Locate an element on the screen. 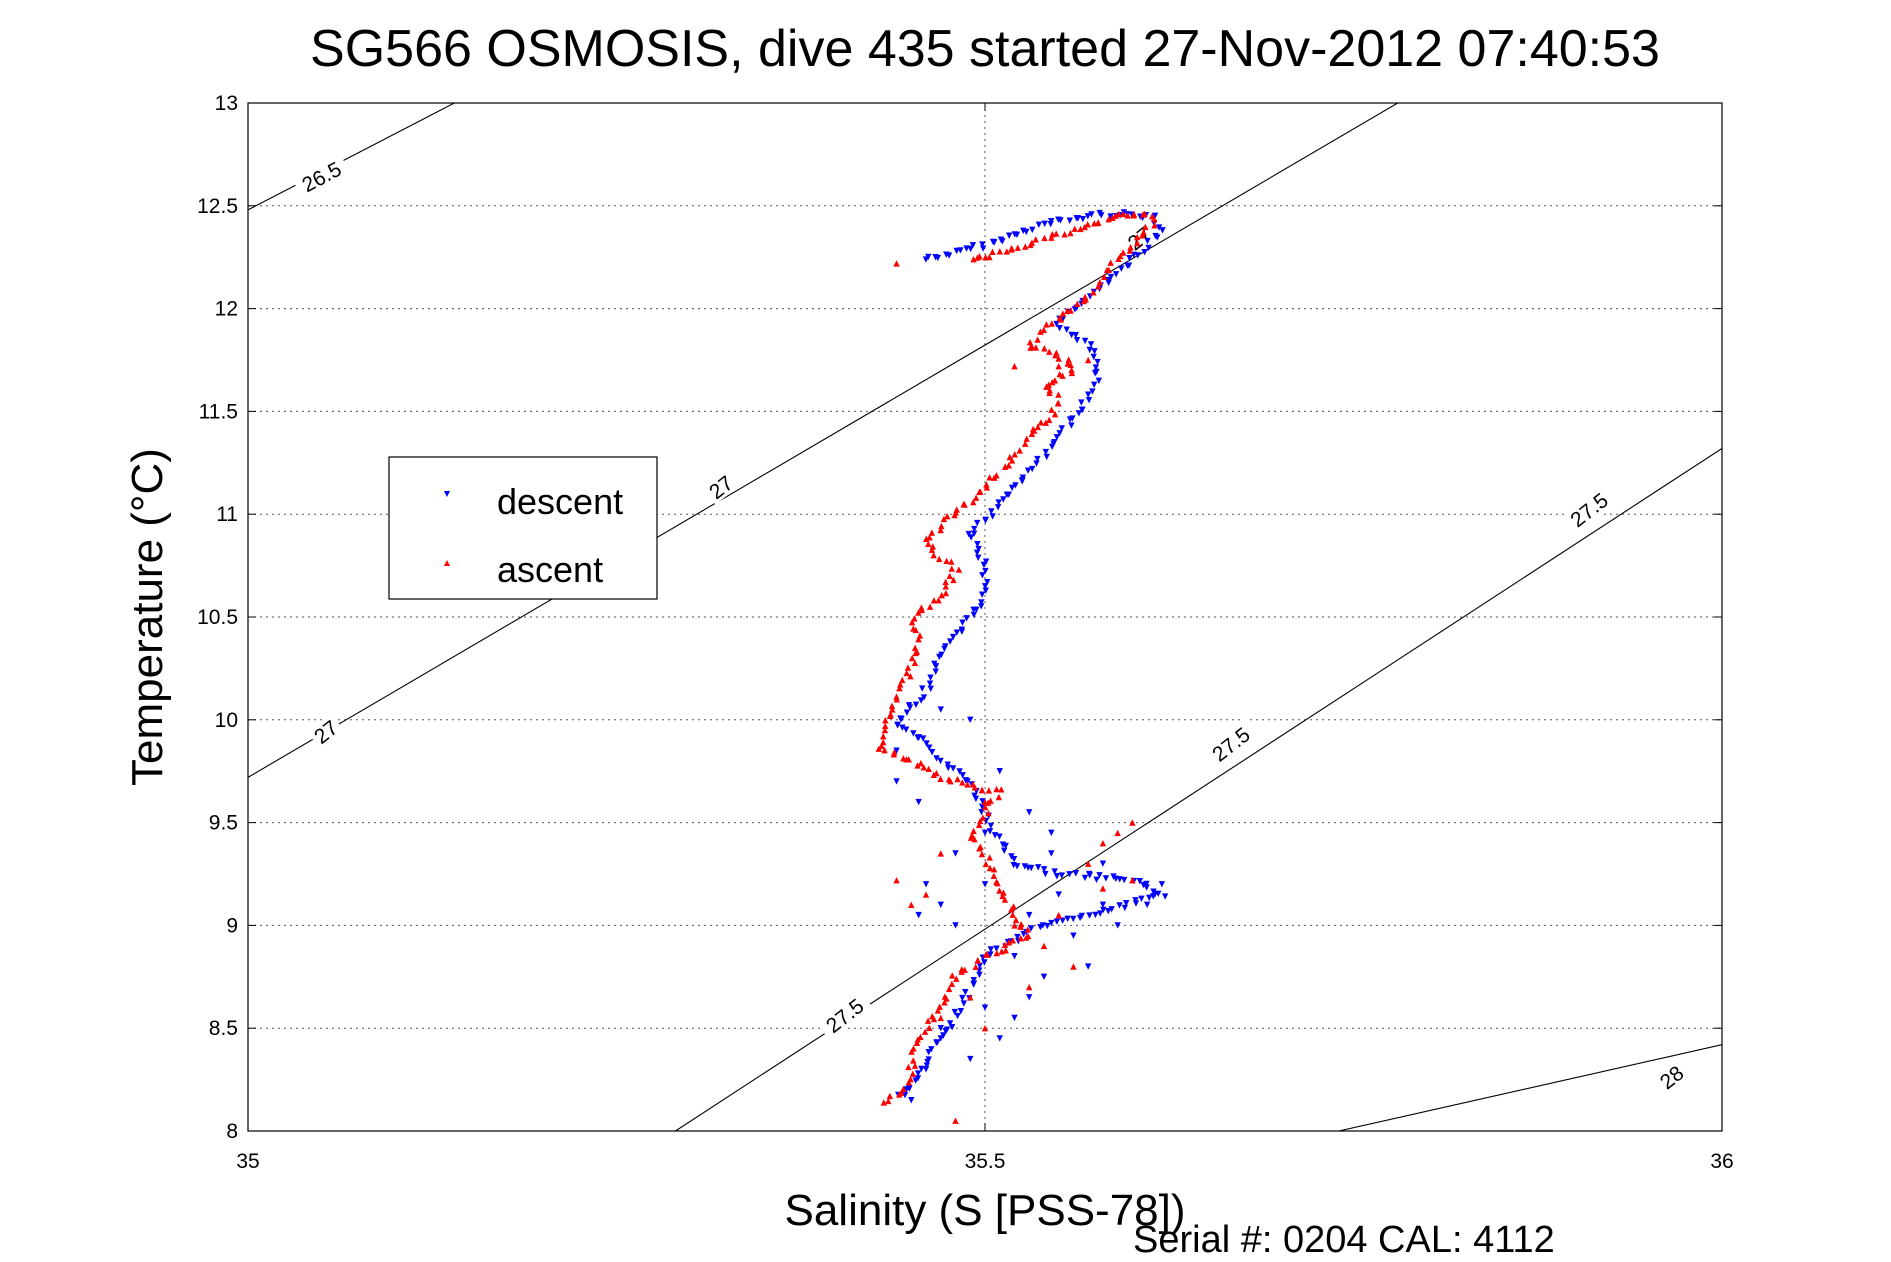  y-tick-label: 8 is located at coordinates (232, 1131).